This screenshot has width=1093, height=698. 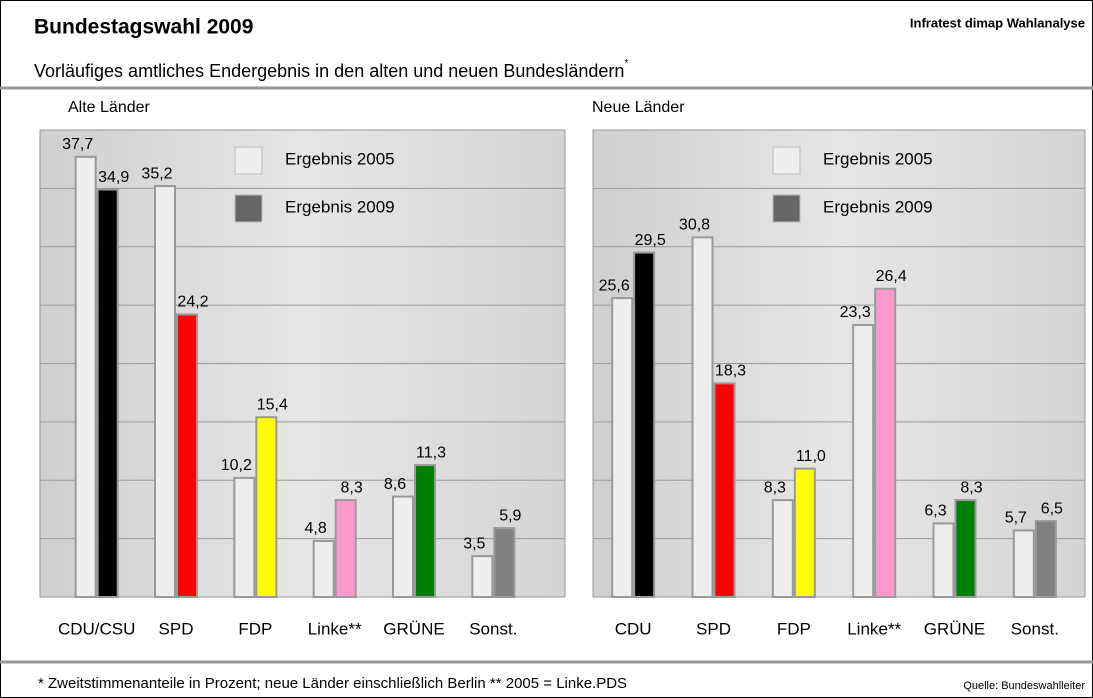 I want to click on value-label: 6,3, so click(x=935, y=511).